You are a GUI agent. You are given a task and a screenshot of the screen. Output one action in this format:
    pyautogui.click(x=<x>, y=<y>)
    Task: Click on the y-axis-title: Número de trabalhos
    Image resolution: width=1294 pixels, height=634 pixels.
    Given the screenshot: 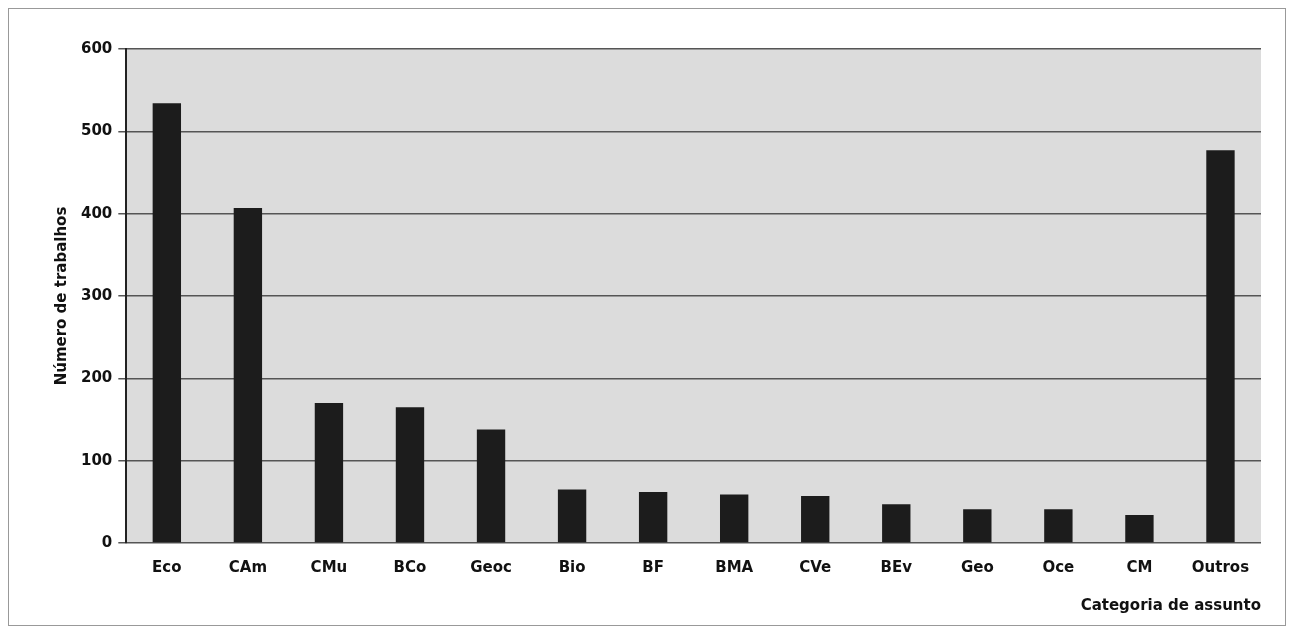 What is the action you would take?
    pyautogui.click(x=60, y=296)
    